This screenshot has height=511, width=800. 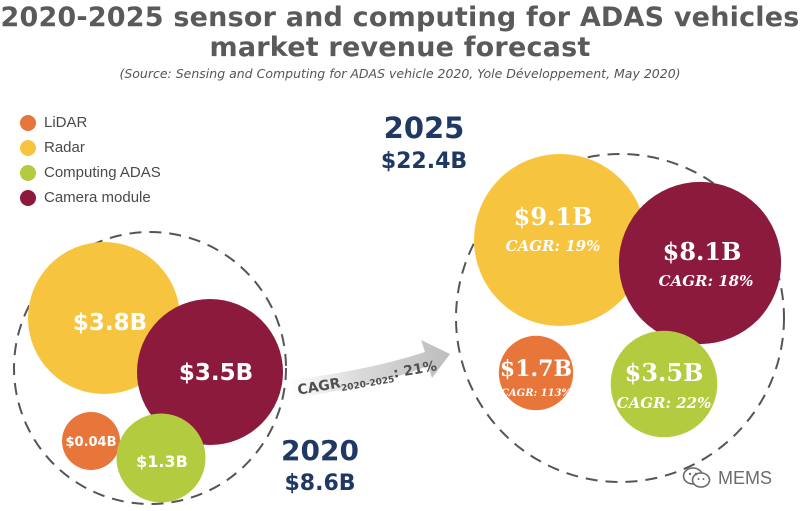 What do you see at coordinates (97, 197) in the screenshot?
I see `legend-label-camera-module: Camera module` at bounding box center [97, 197].